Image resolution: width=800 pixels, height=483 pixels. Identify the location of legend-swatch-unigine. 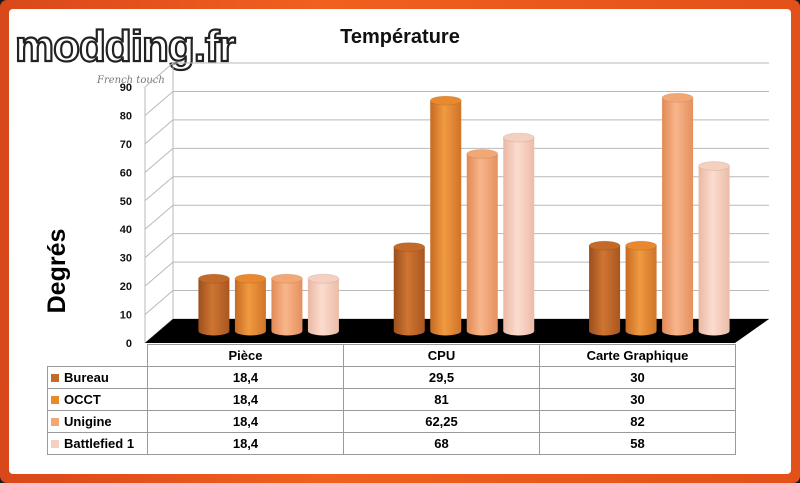
(55, 422).